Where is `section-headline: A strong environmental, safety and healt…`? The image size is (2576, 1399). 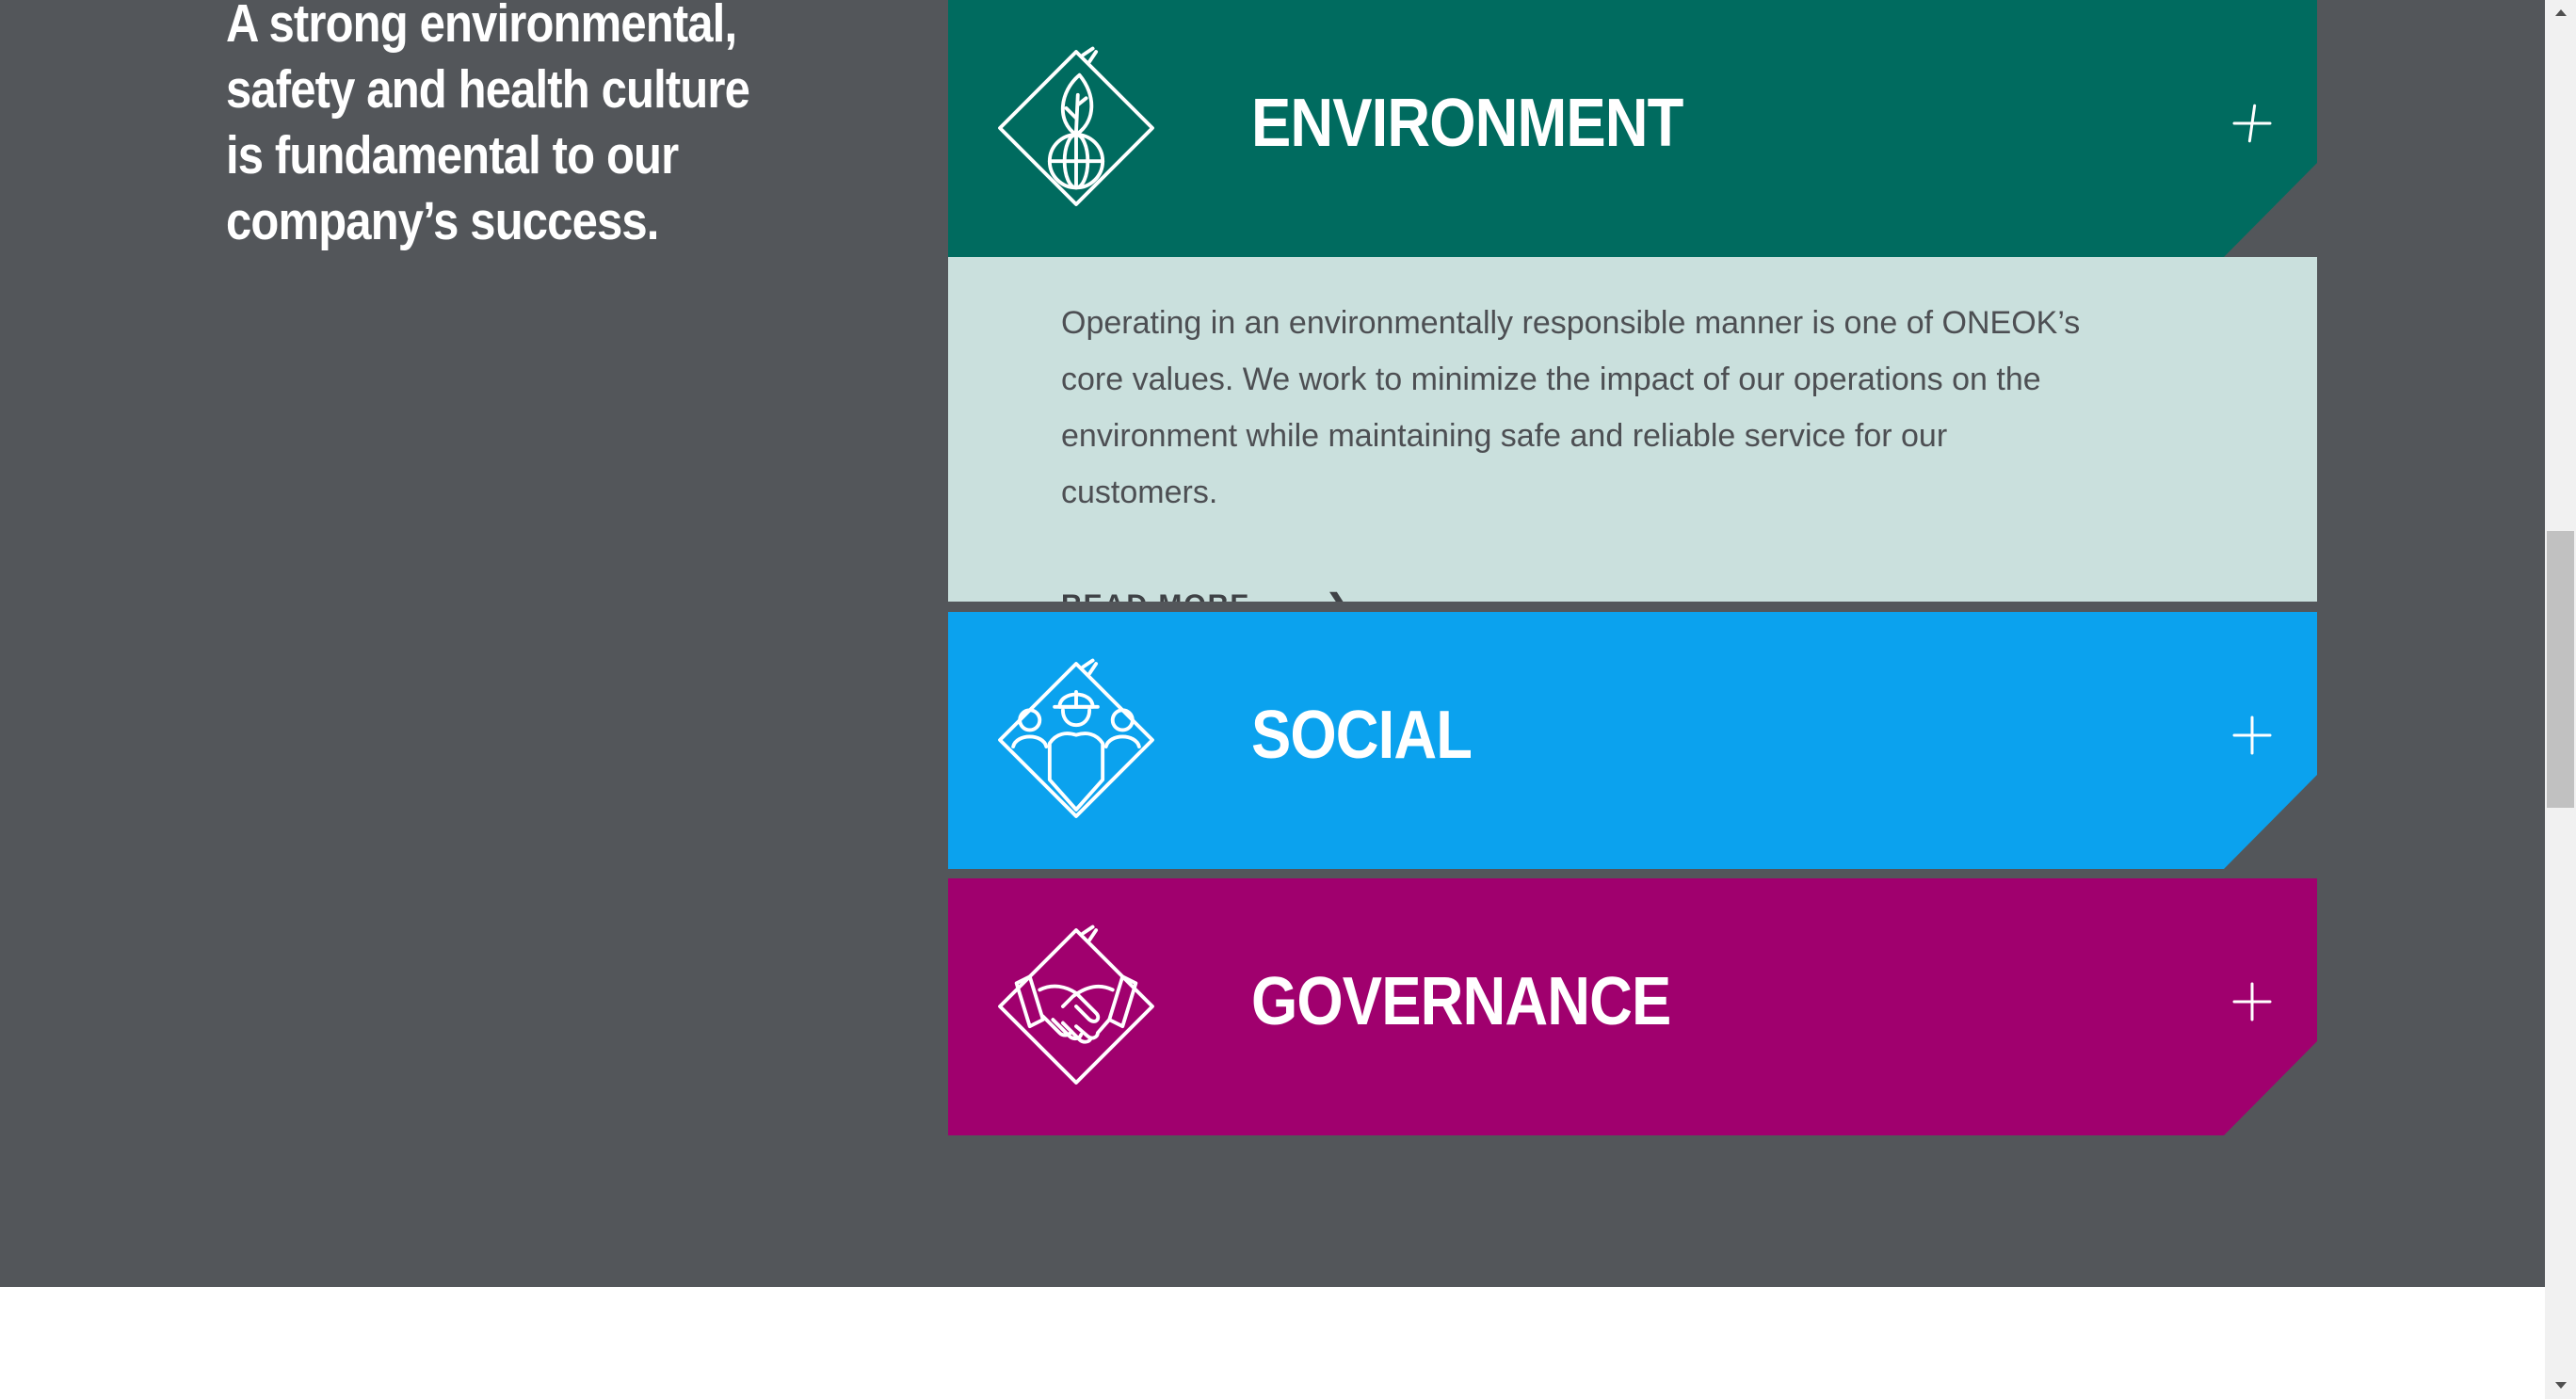 section-headline: A strong environmental, safety and healt… is located at coordinates (488, 125).